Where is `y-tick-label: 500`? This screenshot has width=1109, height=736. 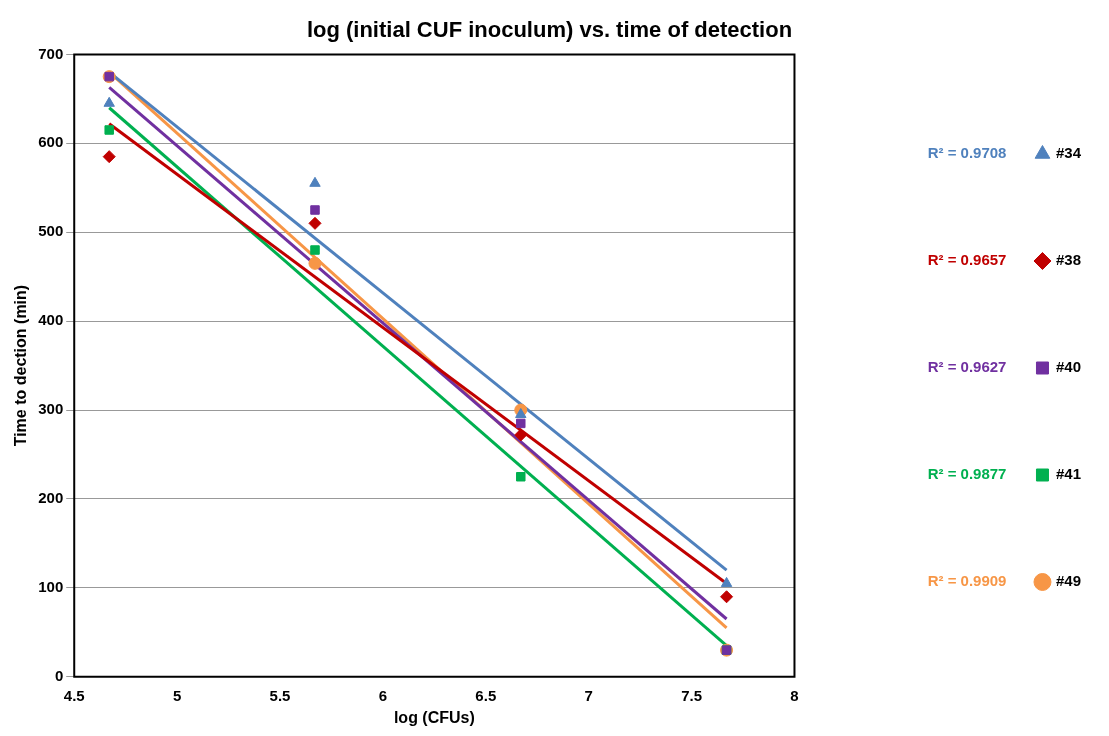
y-tick-label: 500 is located at coordinates (51, 231).